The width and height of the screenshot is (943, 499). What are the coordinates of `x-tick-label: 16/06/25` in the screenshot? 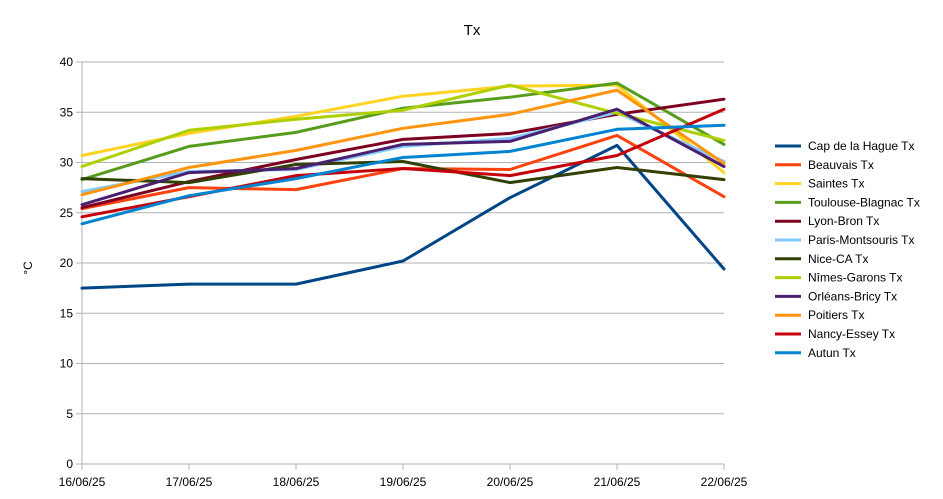 It's located at (82, 482).